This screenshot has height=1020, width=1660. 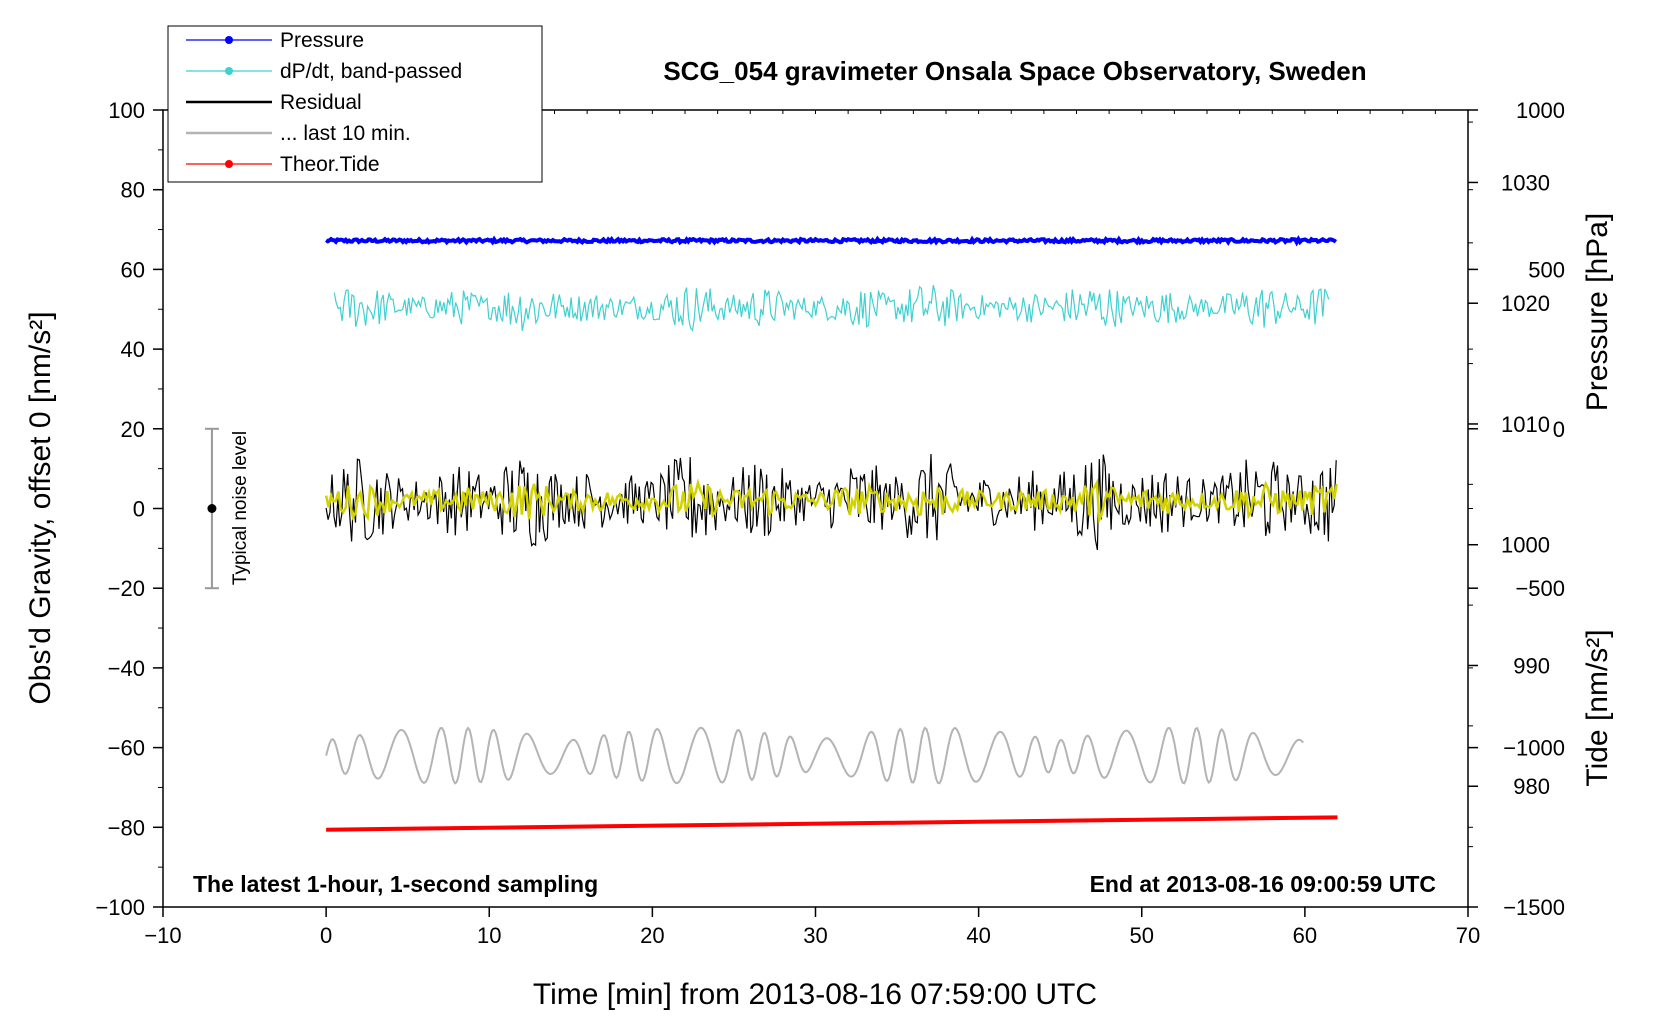 What do you see at coordinates (1263, 884) in the screenshot?
I see `annotation-end-time: End at 2013-08-16 09:00:59 UTC` at bounding box center [1263, 884].